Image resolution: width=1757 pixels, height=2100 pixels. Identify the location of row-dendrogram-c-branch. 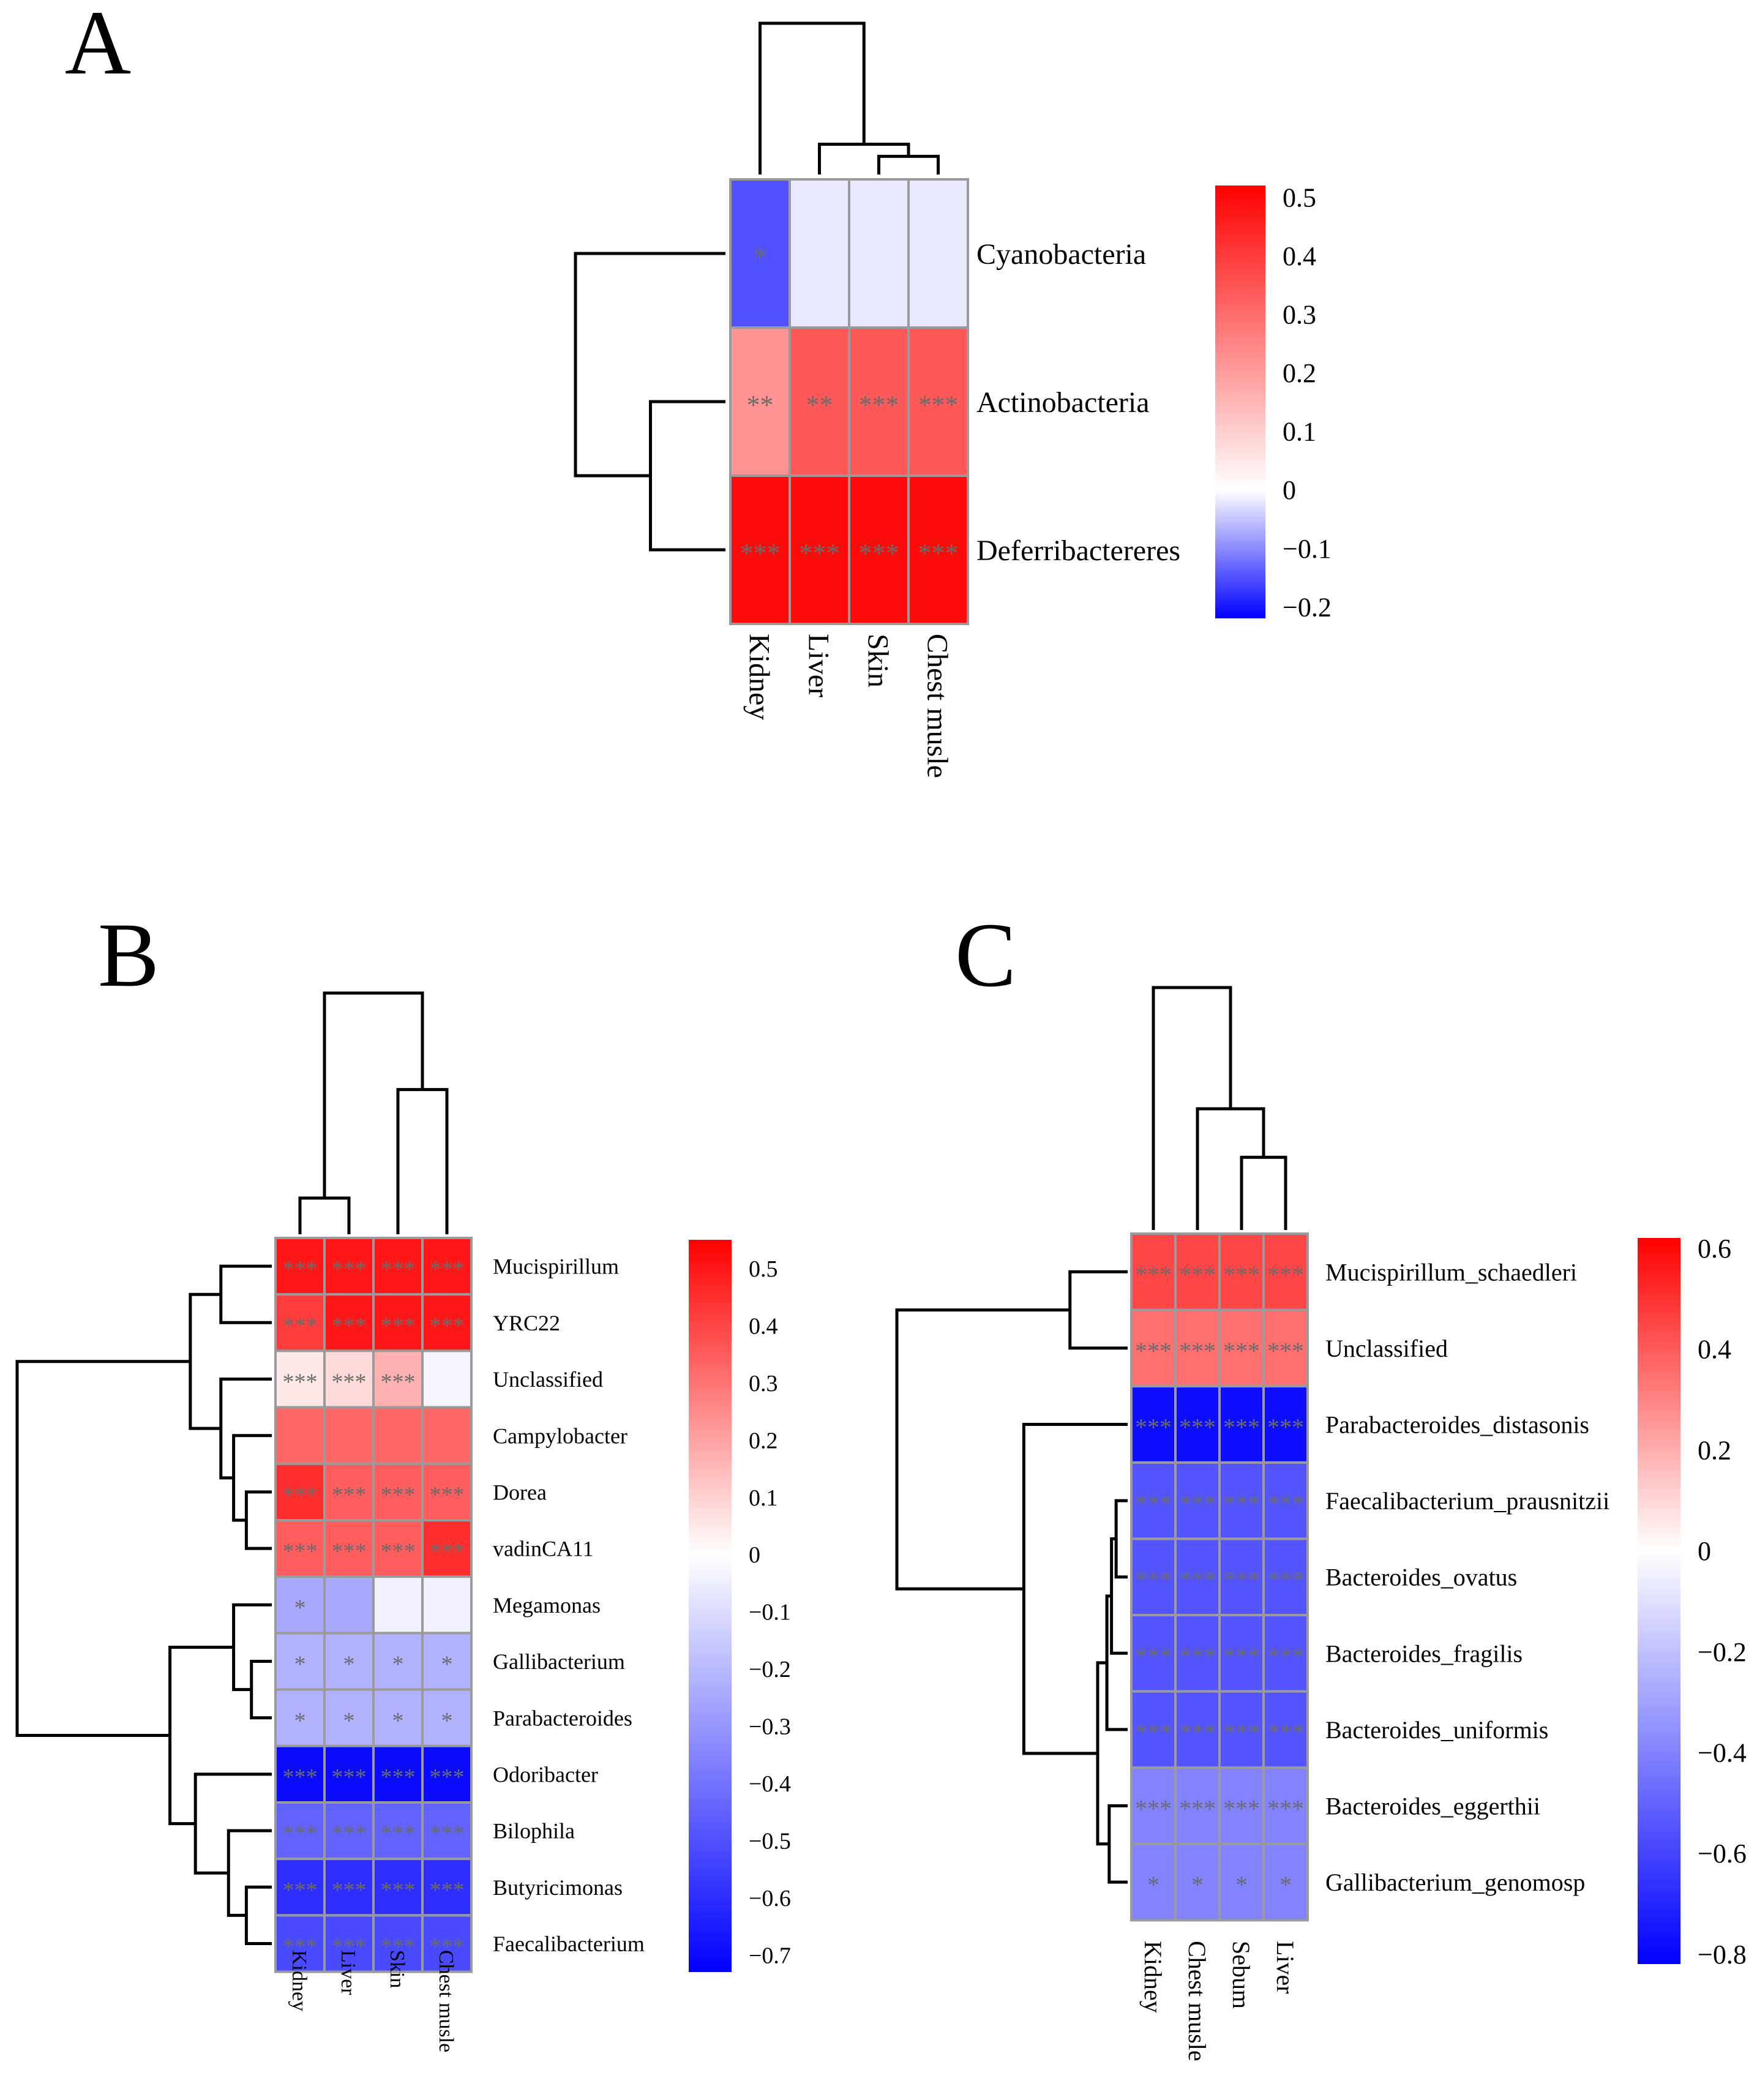
(1121, 1539).